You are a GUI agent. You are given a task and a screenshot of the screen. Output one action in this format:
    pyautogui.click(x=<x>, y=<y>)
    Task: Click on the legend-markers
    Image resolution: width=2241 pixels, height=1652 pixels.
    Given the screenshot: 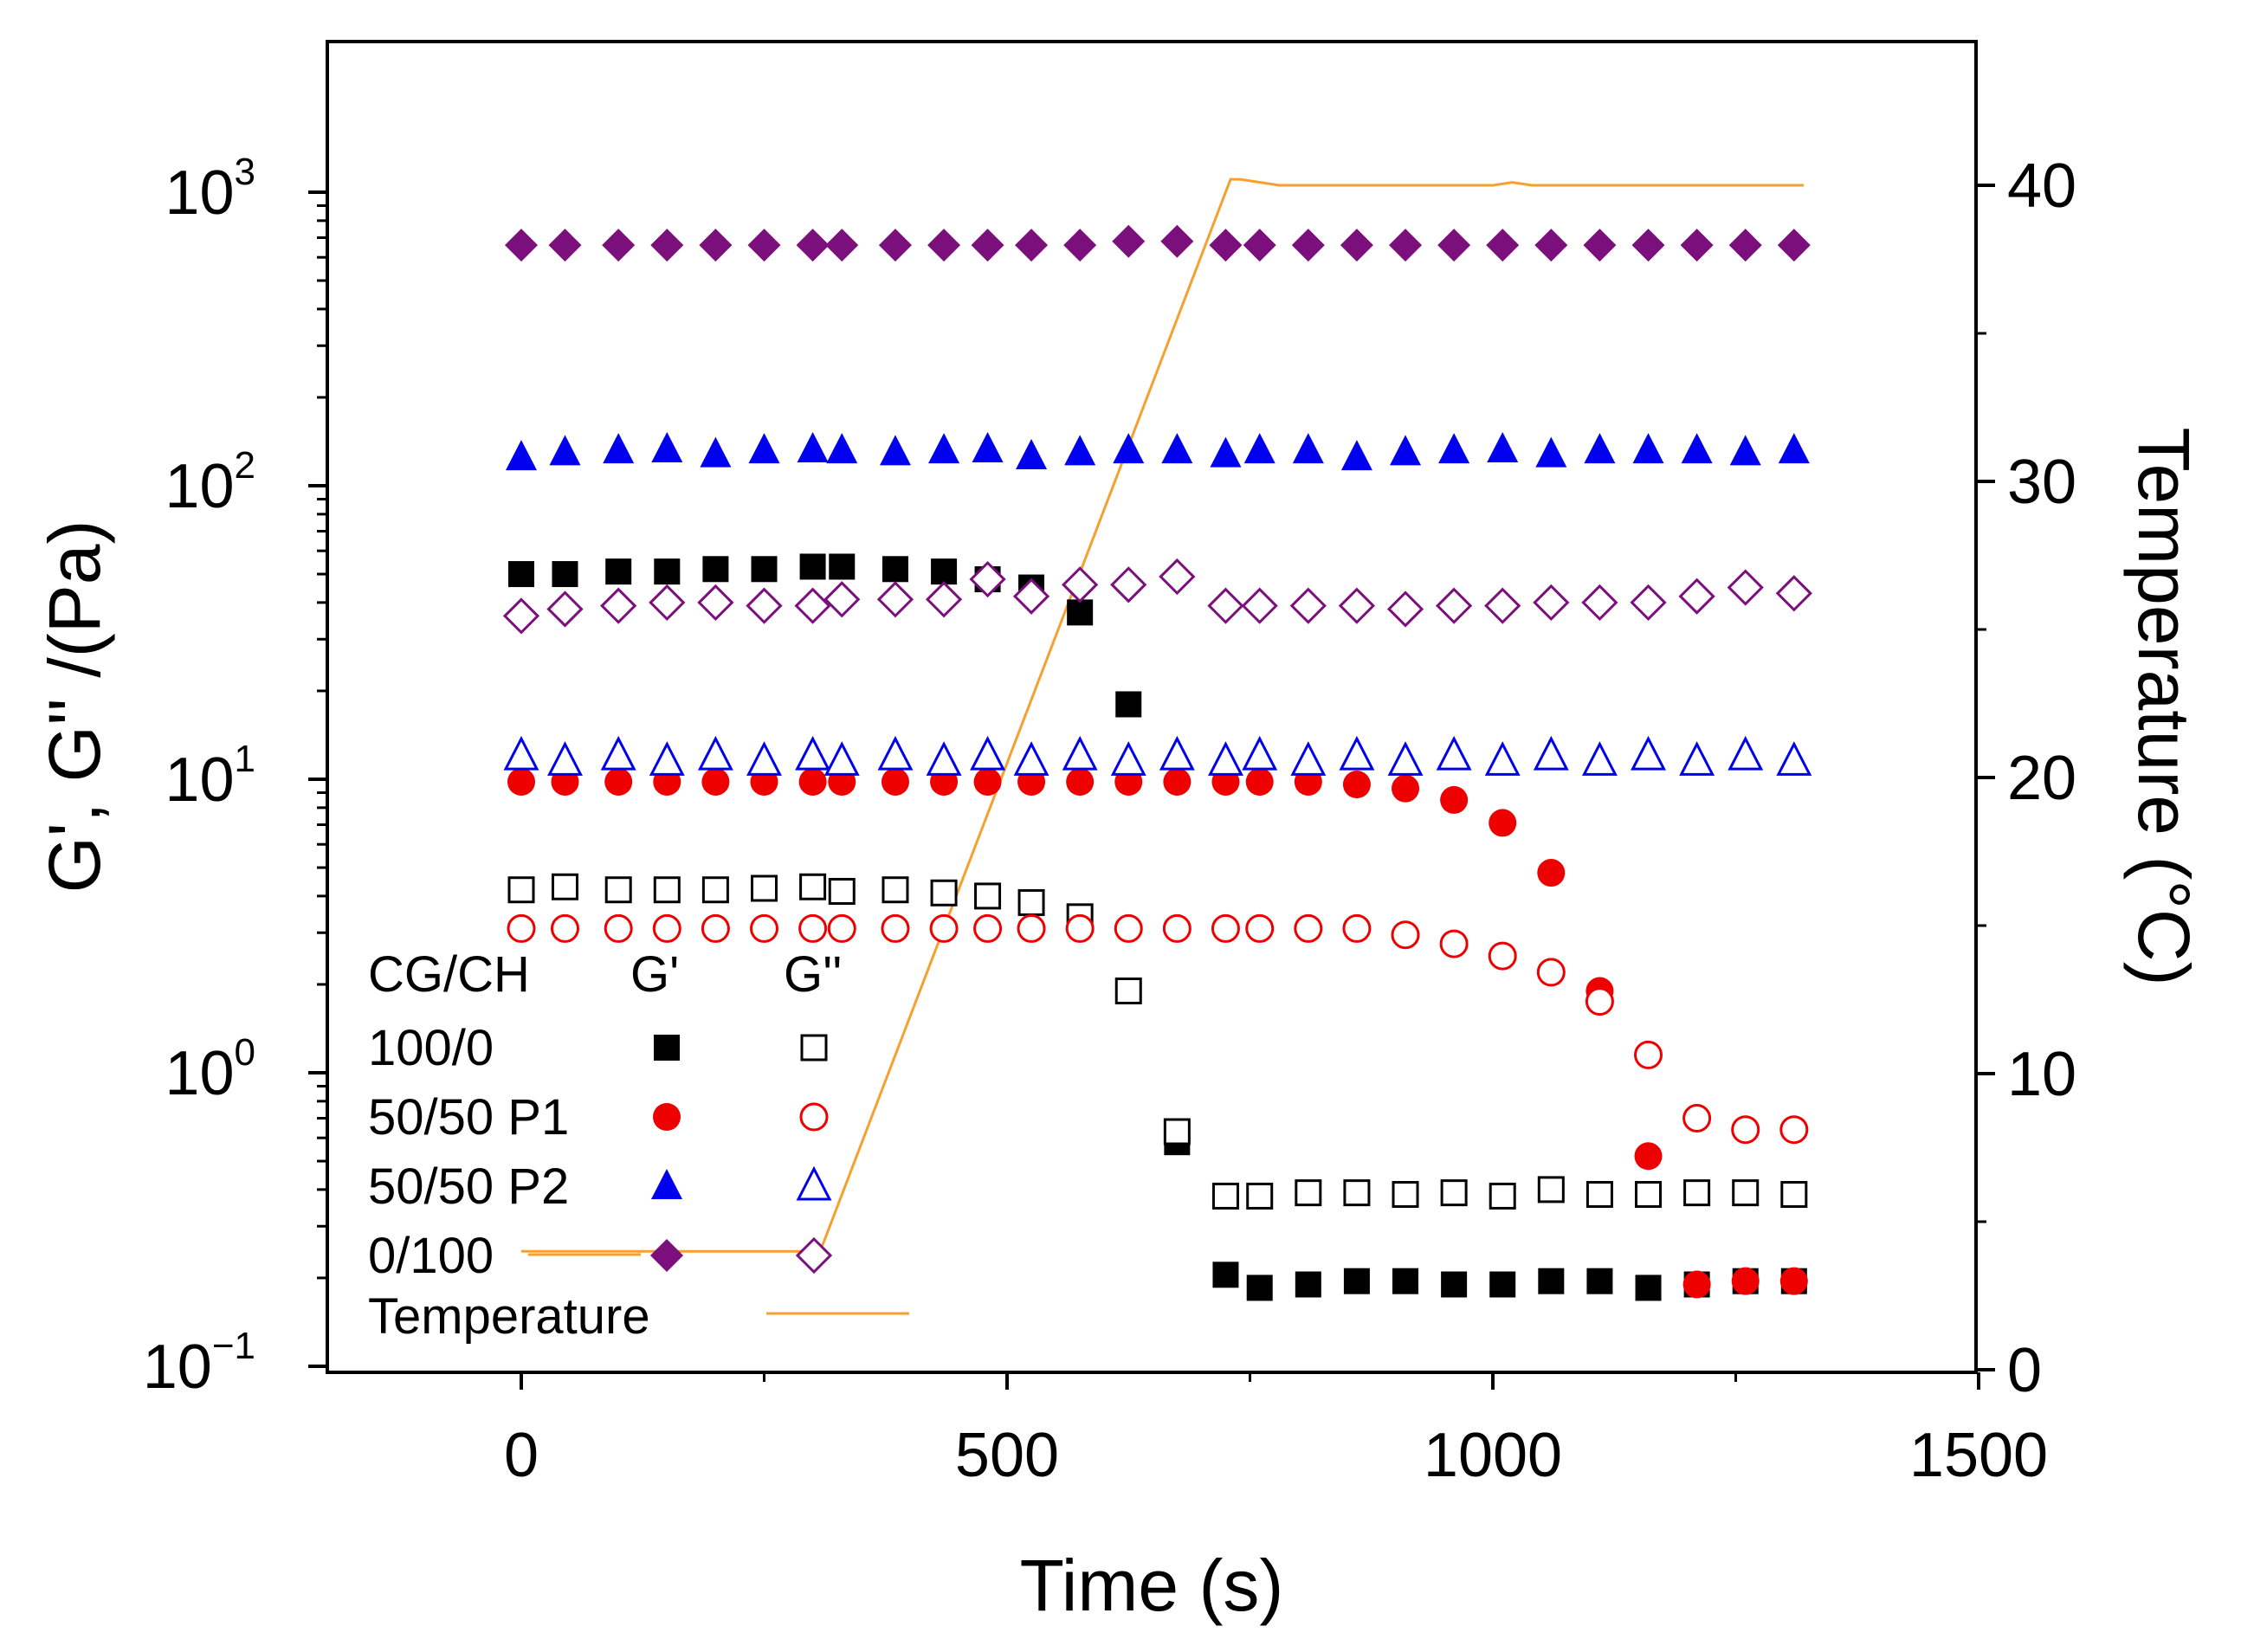 What is the action you would take?
    pyautogui.click(x=718, y=1174)
    